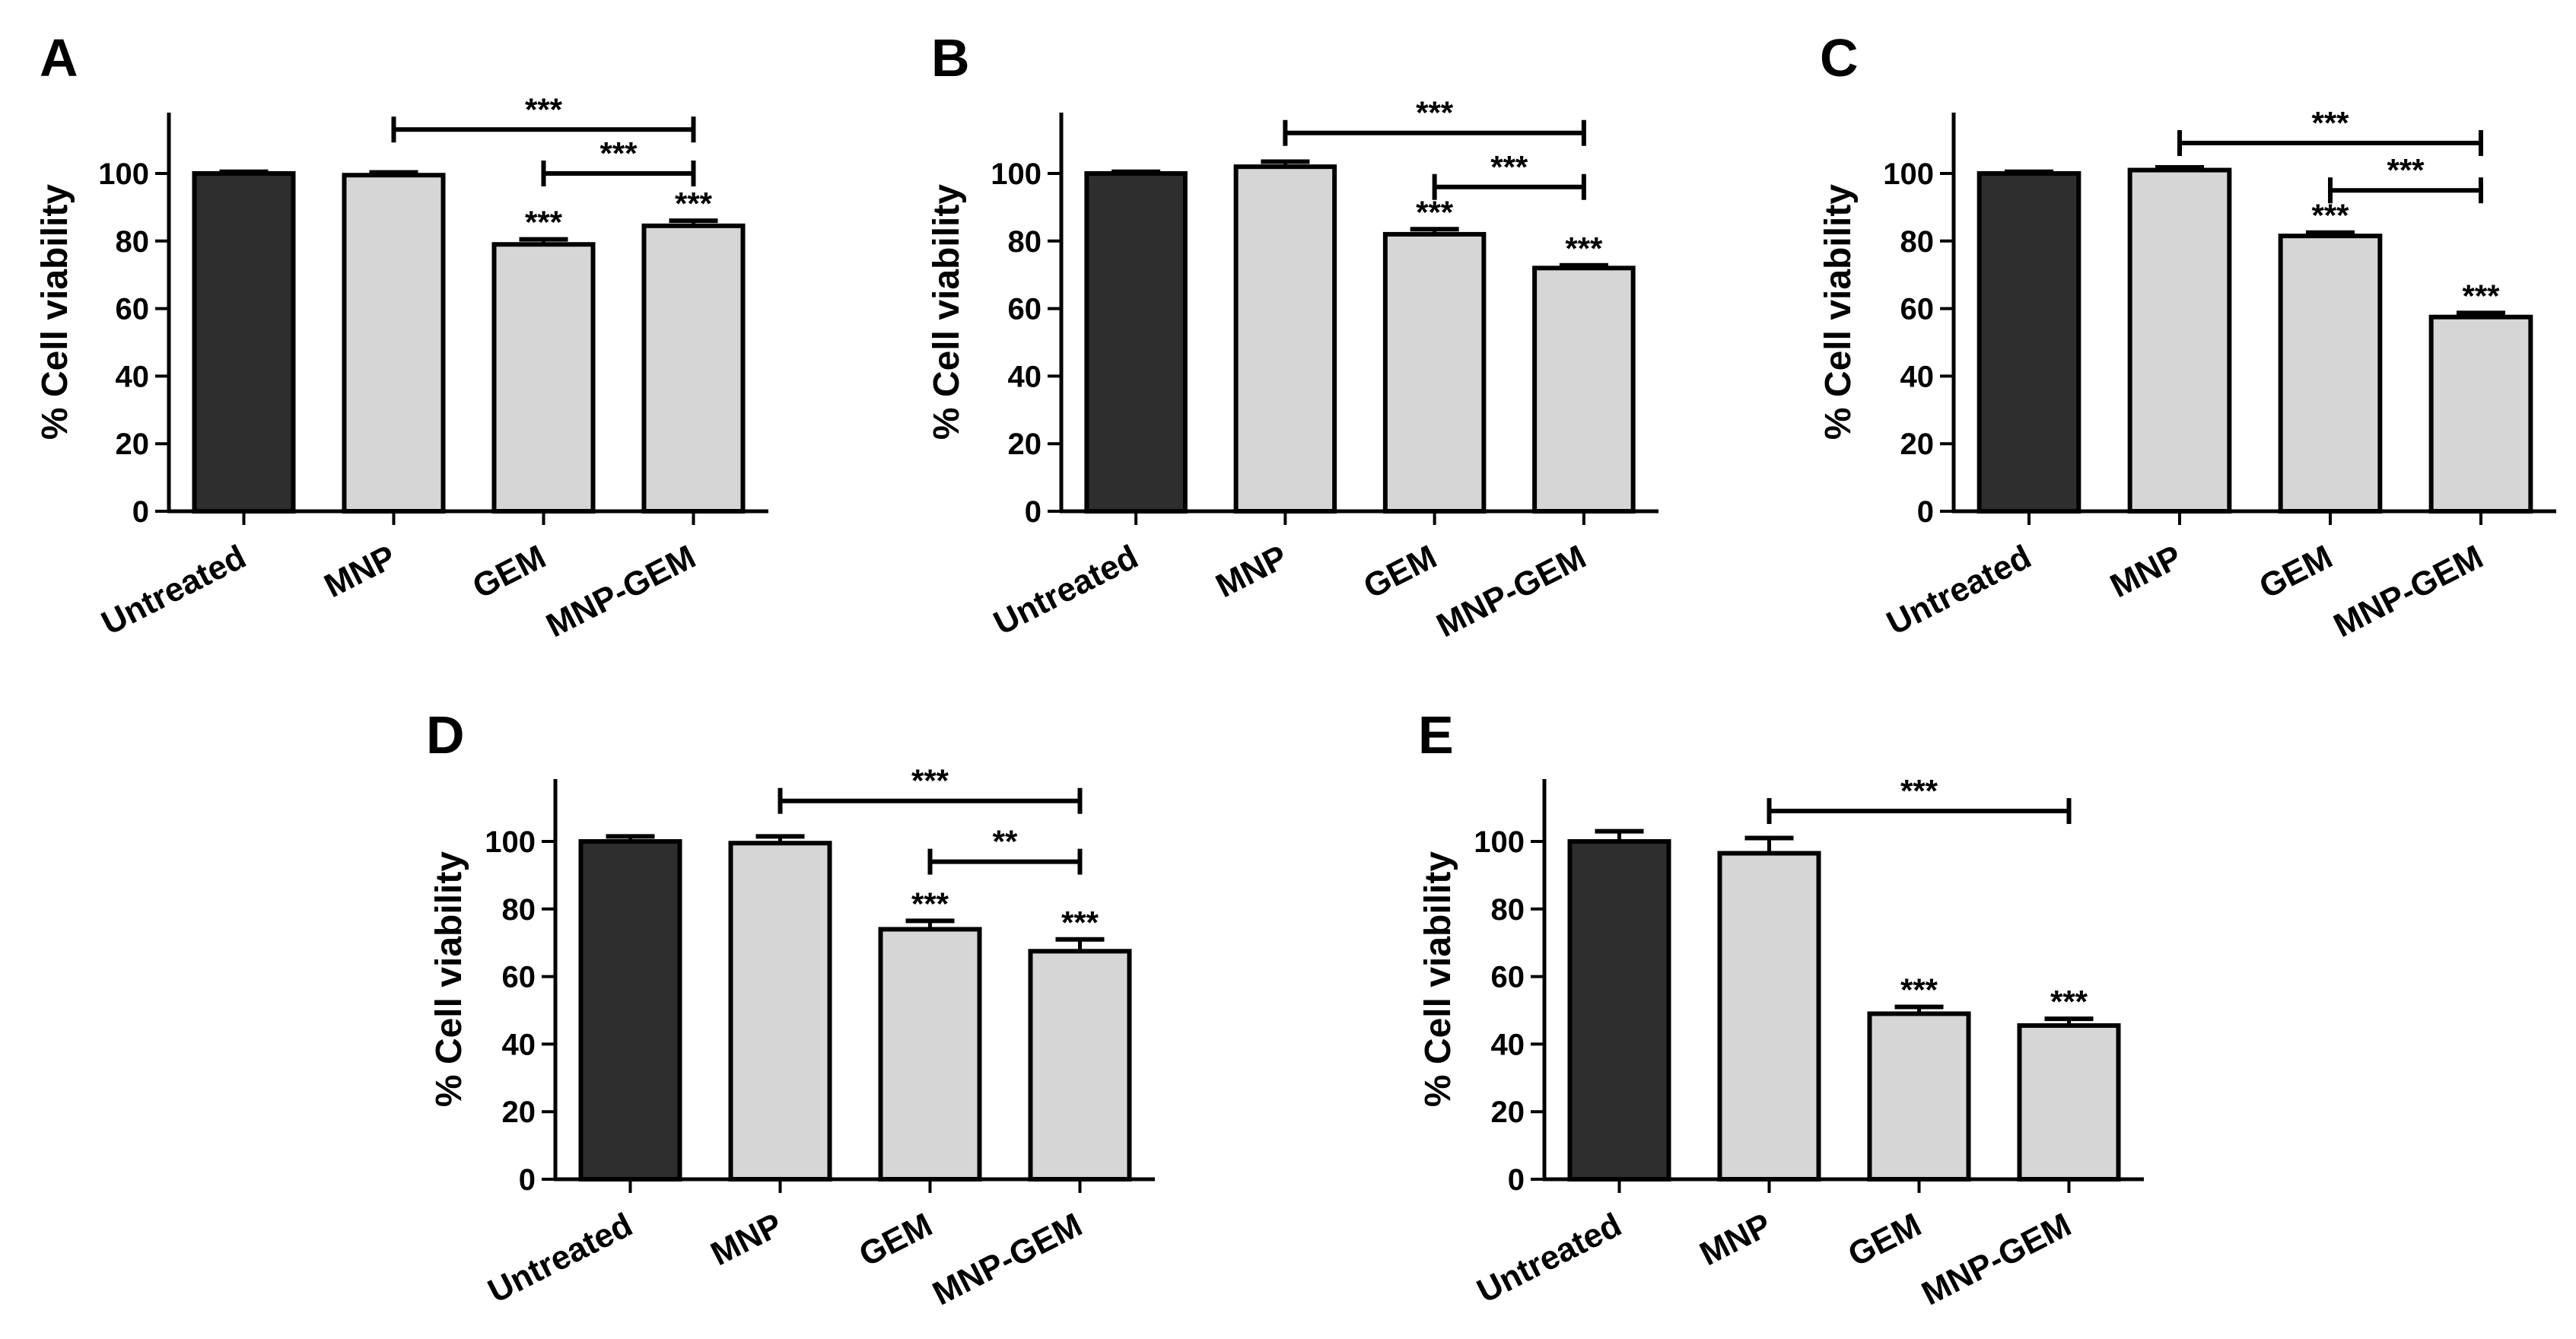 The width and height of the screenshot is (2576, 1339). What do you see at coordinates (1025, 376) in the screenshot?
I see `y-tick-label-b: 40` at bounding box center [1025, 376].